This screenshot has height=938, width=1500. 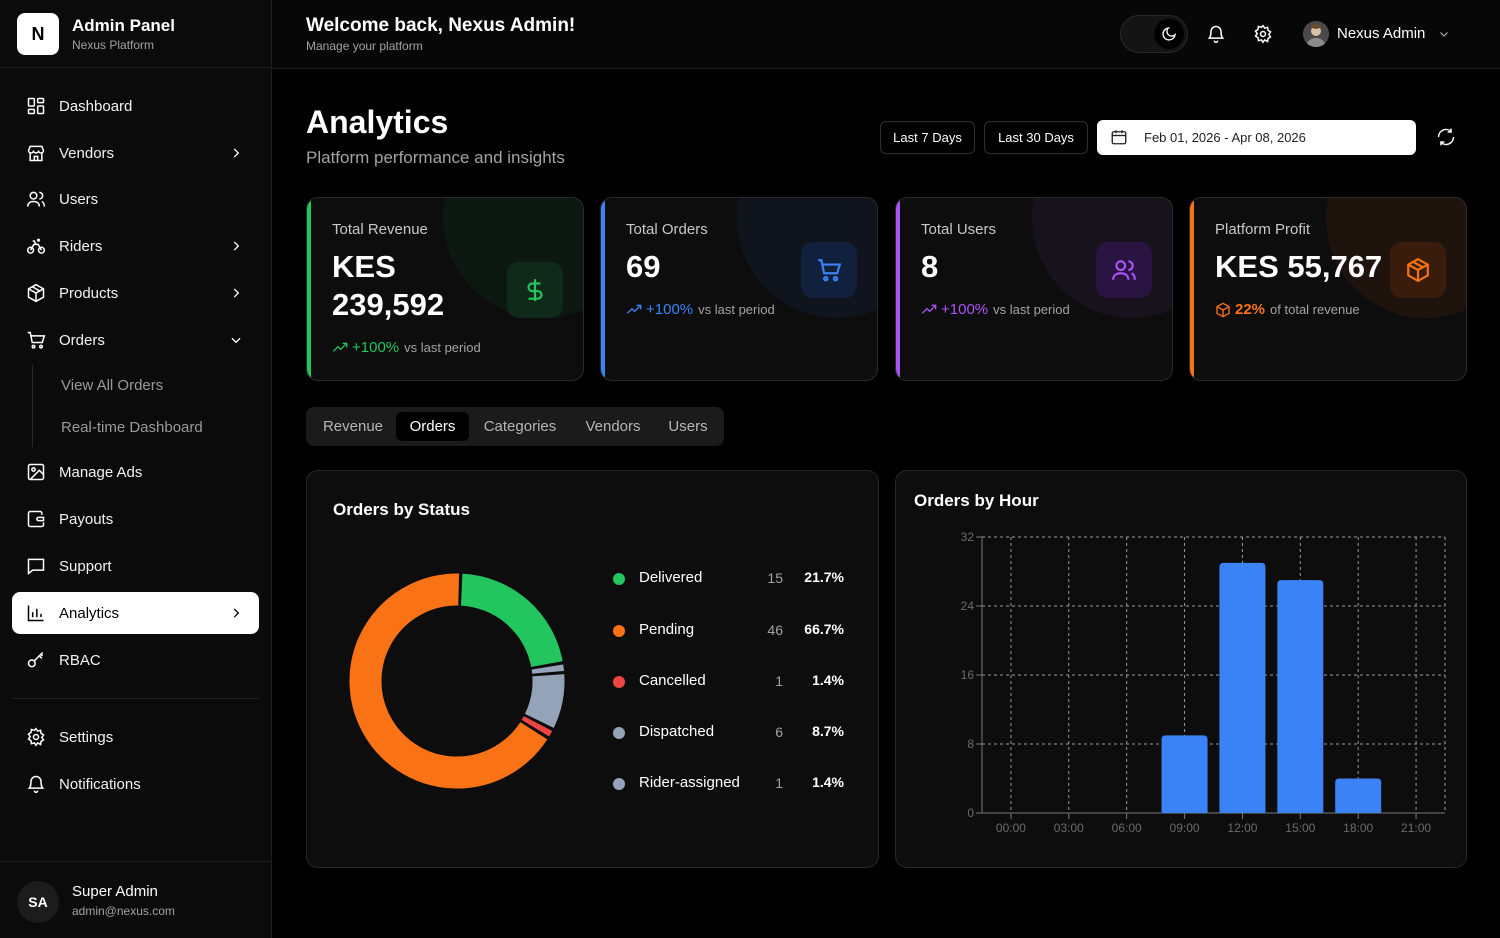 I want to click on legend-label: Rider-assigned, so click(x=689, y=782).